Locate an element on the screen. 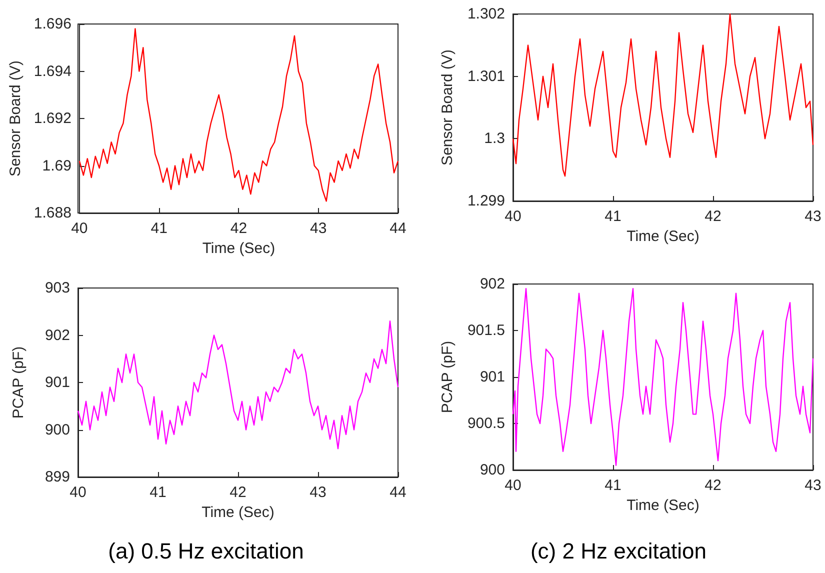  text: (c) 2 Hz excitation is located at coordinates (618, 551).